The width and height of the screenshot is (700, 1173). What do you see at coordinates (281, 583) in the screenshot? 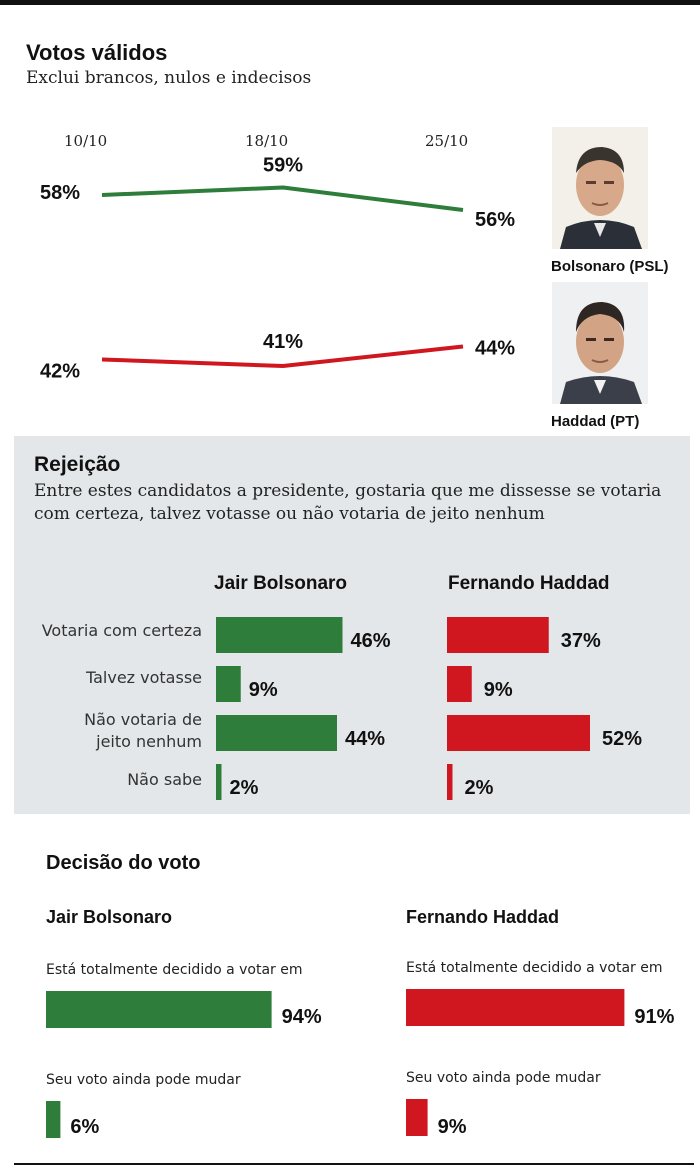
I see `rejection-col-bolsonaro: Jair Bolsonaro` at bounding box center [281, 583].